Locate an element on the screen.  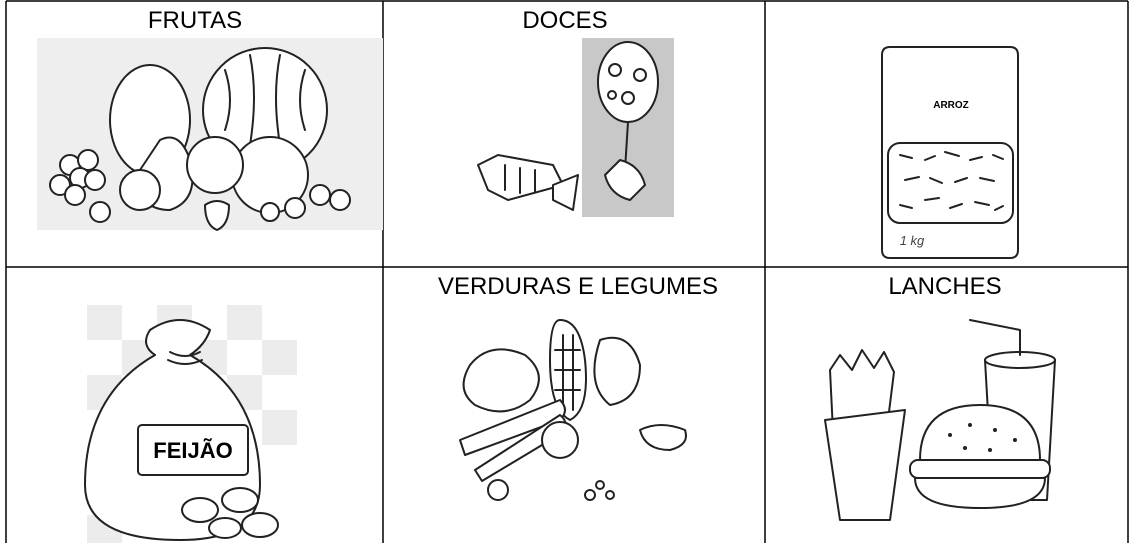
cell-title: DOCES is located at coordinates (564, 20).